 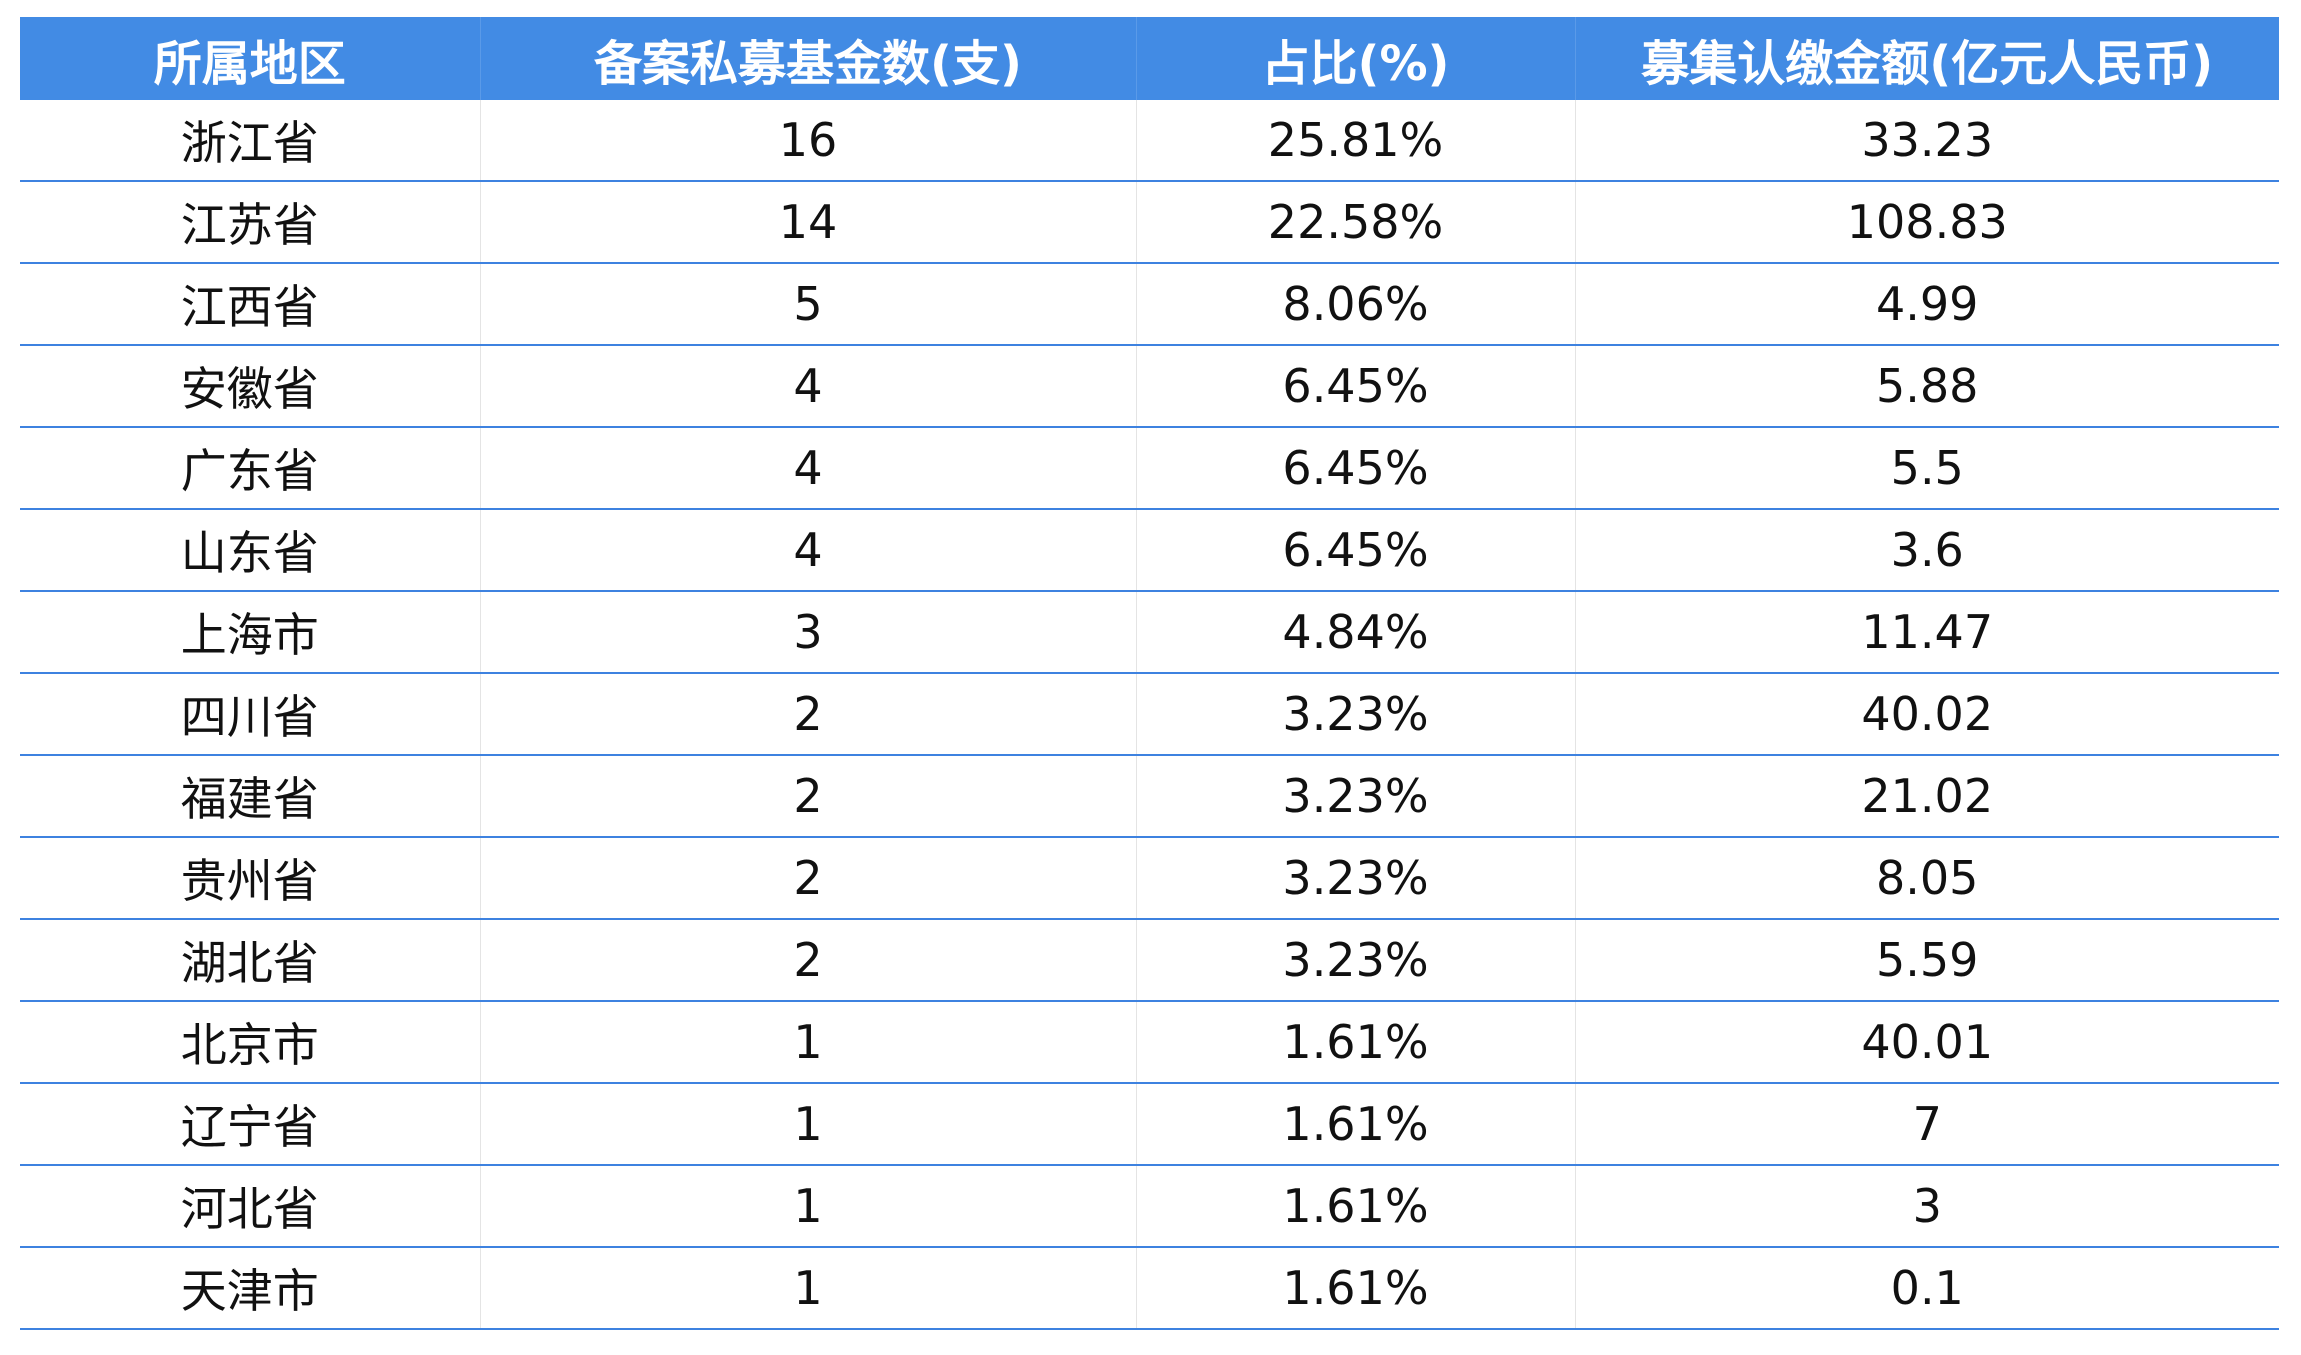 What do you see at coordinates (808, 222) in the screenshot?
I see `table-cell: 14` at bounding box center [808, 222].